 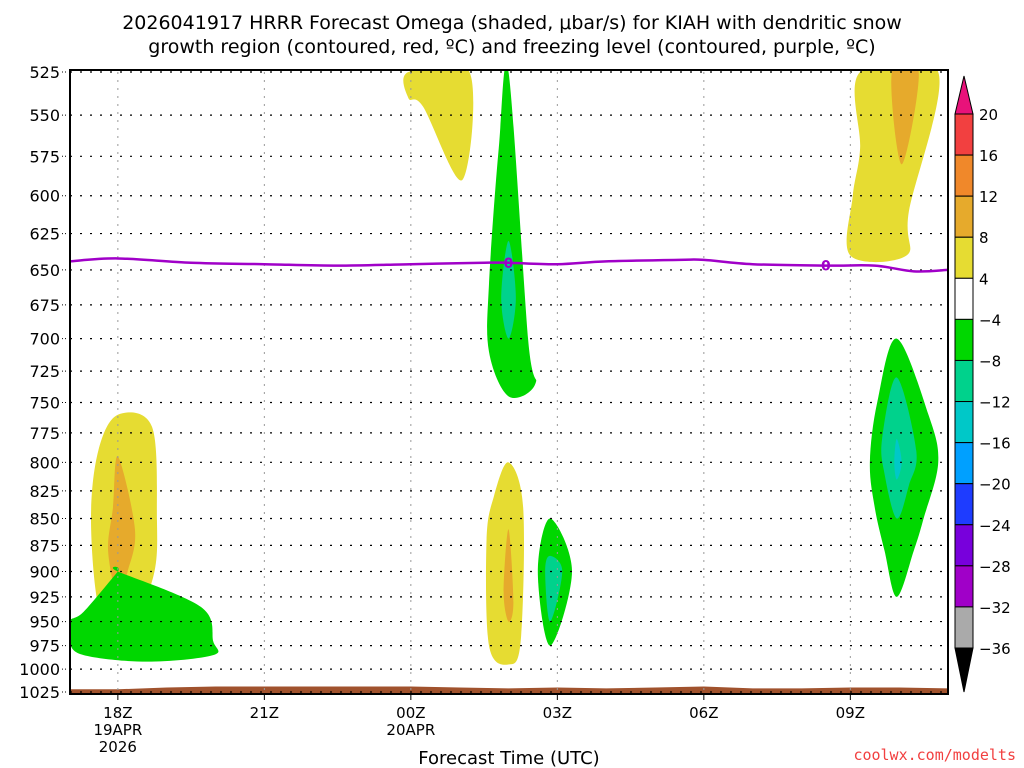 I want to click on freezing-level-line, so click(x=509, y=265).